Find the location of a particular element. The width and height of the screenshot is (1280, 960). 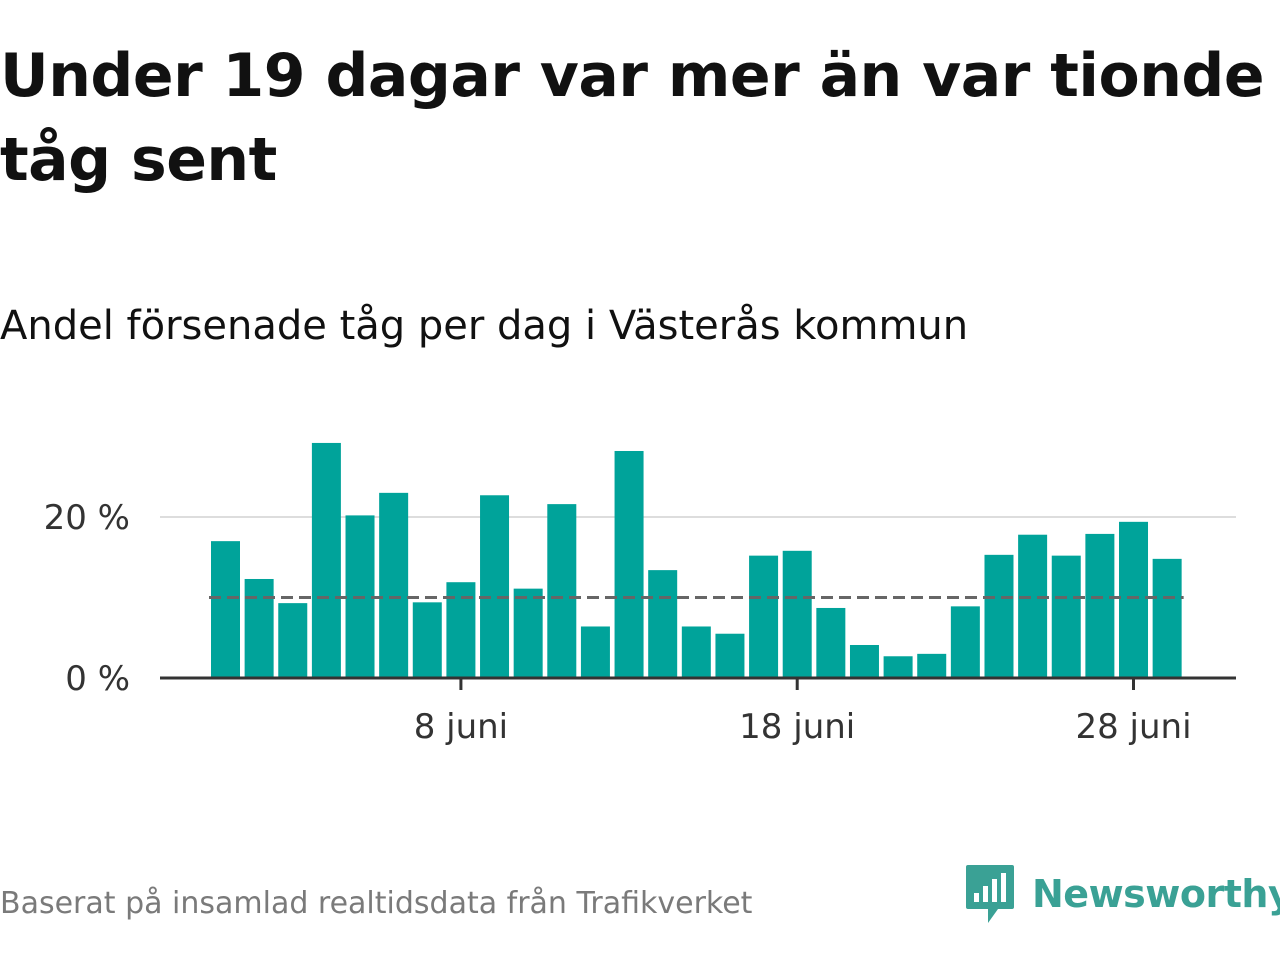

x-tick-label: 18 juni is located at coordinates (797, 727).